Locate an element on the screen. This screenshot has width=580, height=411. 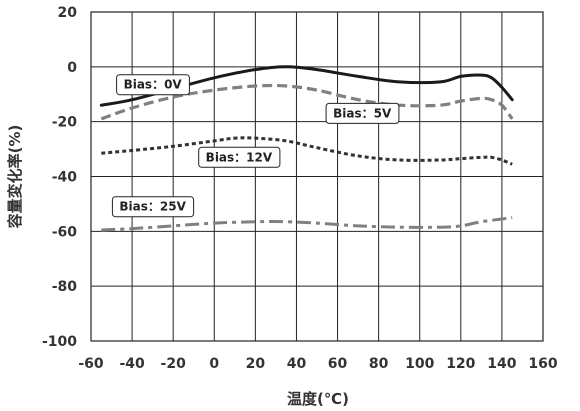
x-tick-label: 80 is located at coordinates (379, 364).